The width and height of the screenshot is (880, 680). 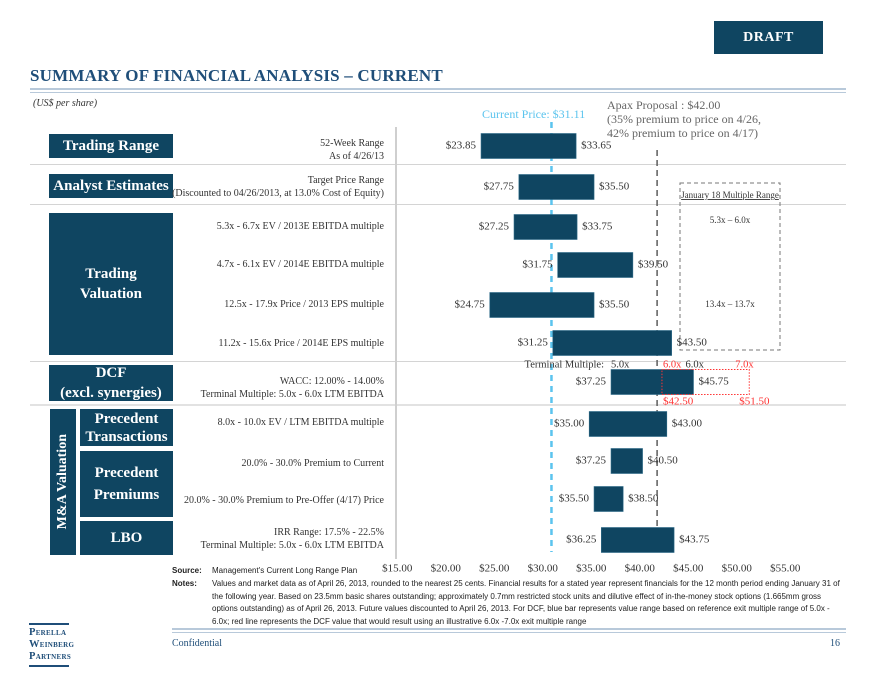 I want to click on dcf-label: DCF, so click(x=111, y=373).